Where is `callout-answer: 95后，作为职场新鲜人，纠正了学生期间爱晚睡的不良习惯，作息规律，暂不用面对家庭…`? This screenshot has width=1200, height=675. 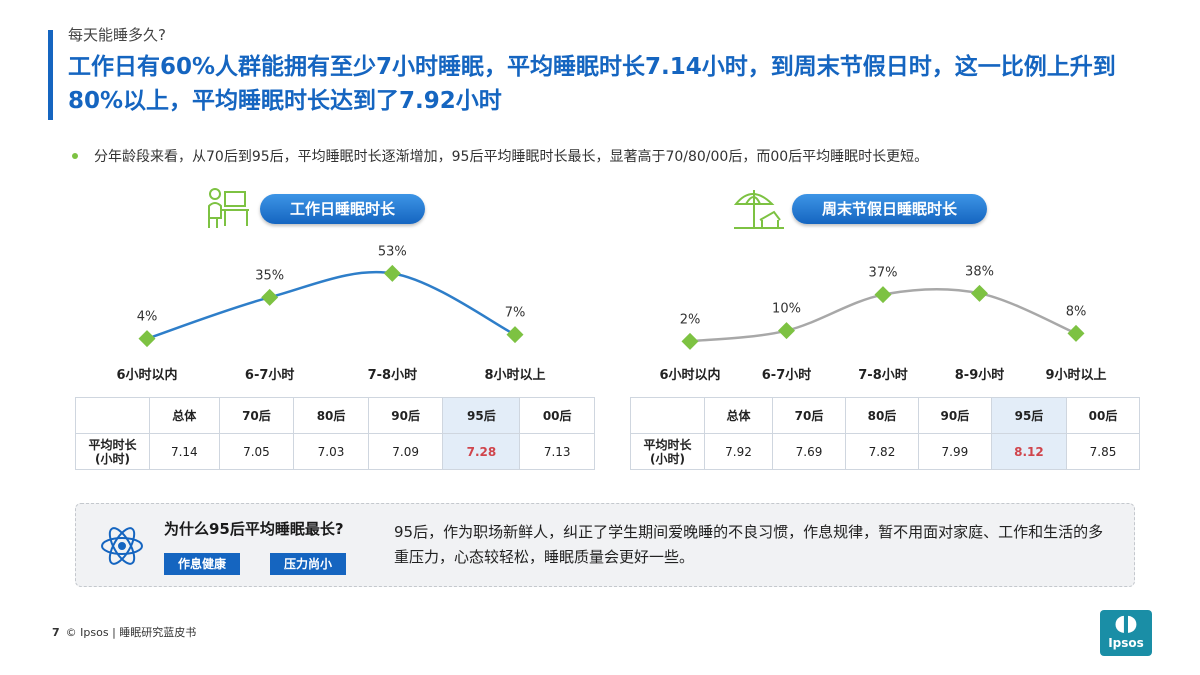 callout-answer: 95后，作为职场新鲜人，纠正了学生期间爱晚睡的不良习惯，作息规律，暂不用面对家庭… is located at coordinates (749, 544).